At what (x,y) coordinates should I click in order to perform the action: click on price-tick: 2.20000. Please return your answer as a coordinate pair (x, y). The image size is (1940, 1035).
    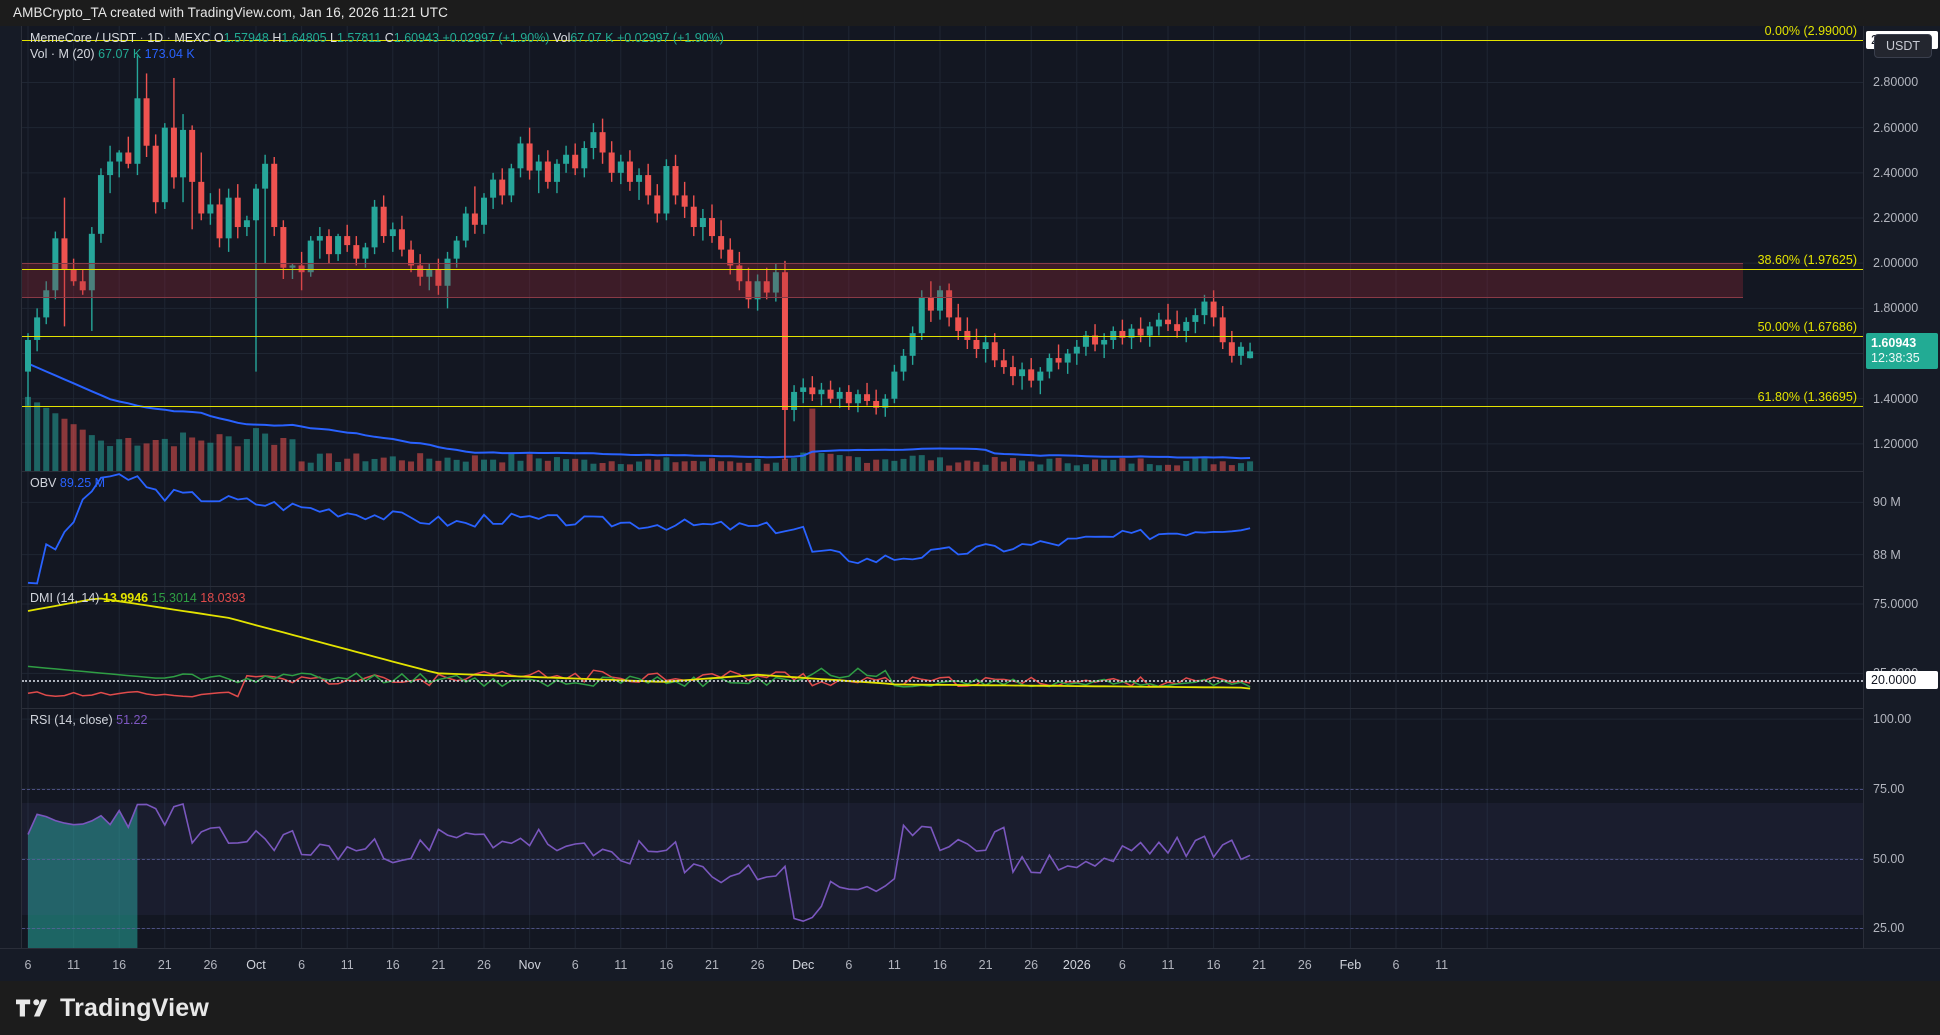
    Looking at the image, I should click on (1896, 218).